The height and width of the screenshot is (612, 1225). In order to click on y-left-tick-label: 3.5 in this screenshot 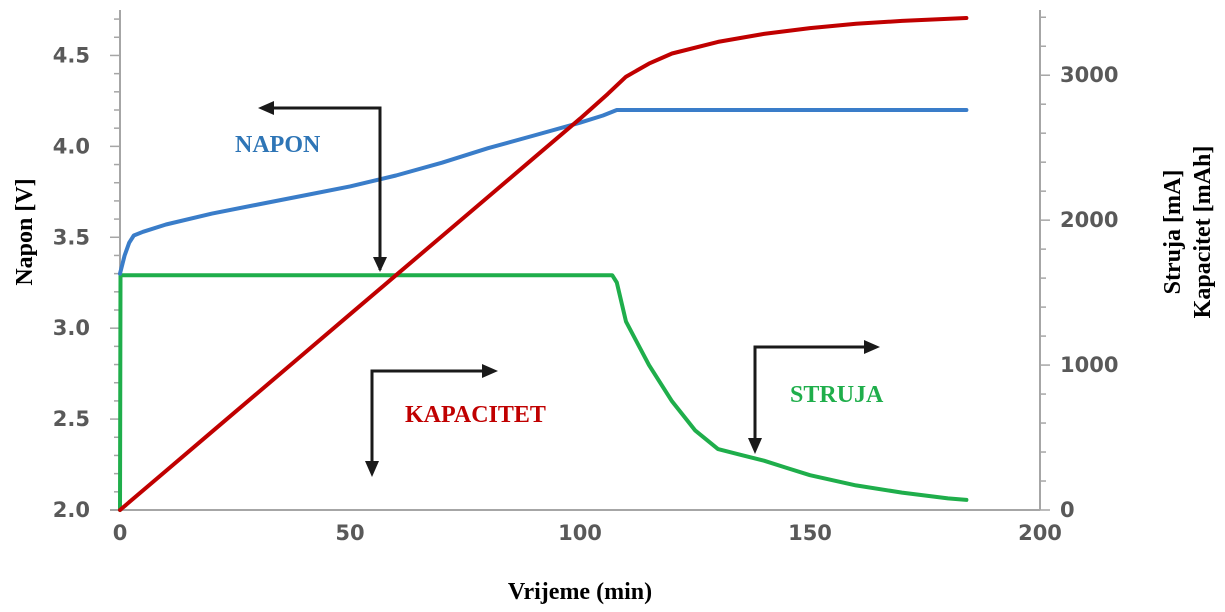, I will do `click(71, 237)`.